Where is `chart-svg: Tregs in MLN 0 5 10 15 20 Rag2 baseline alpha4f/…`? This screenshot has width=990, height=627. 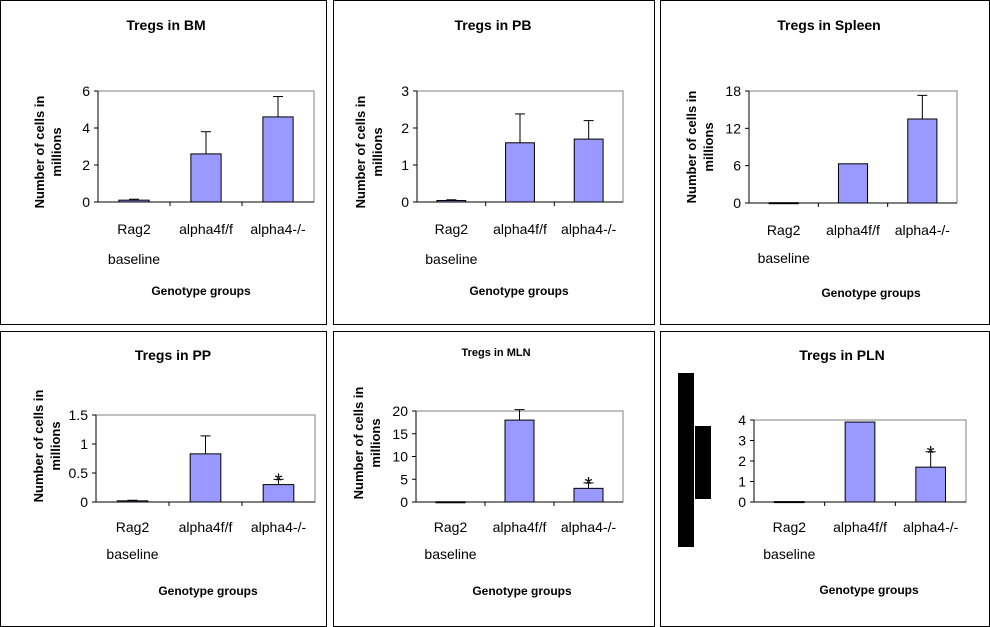 chart-svg: Tregs in MLN 0 5 10 15 20 Rag2 baseline alpha4f/… is located at coordinates (487, 472).